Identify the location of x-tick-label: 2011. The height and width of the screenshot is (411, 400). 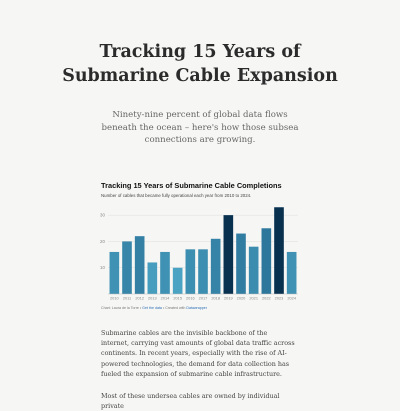
(127, 298).